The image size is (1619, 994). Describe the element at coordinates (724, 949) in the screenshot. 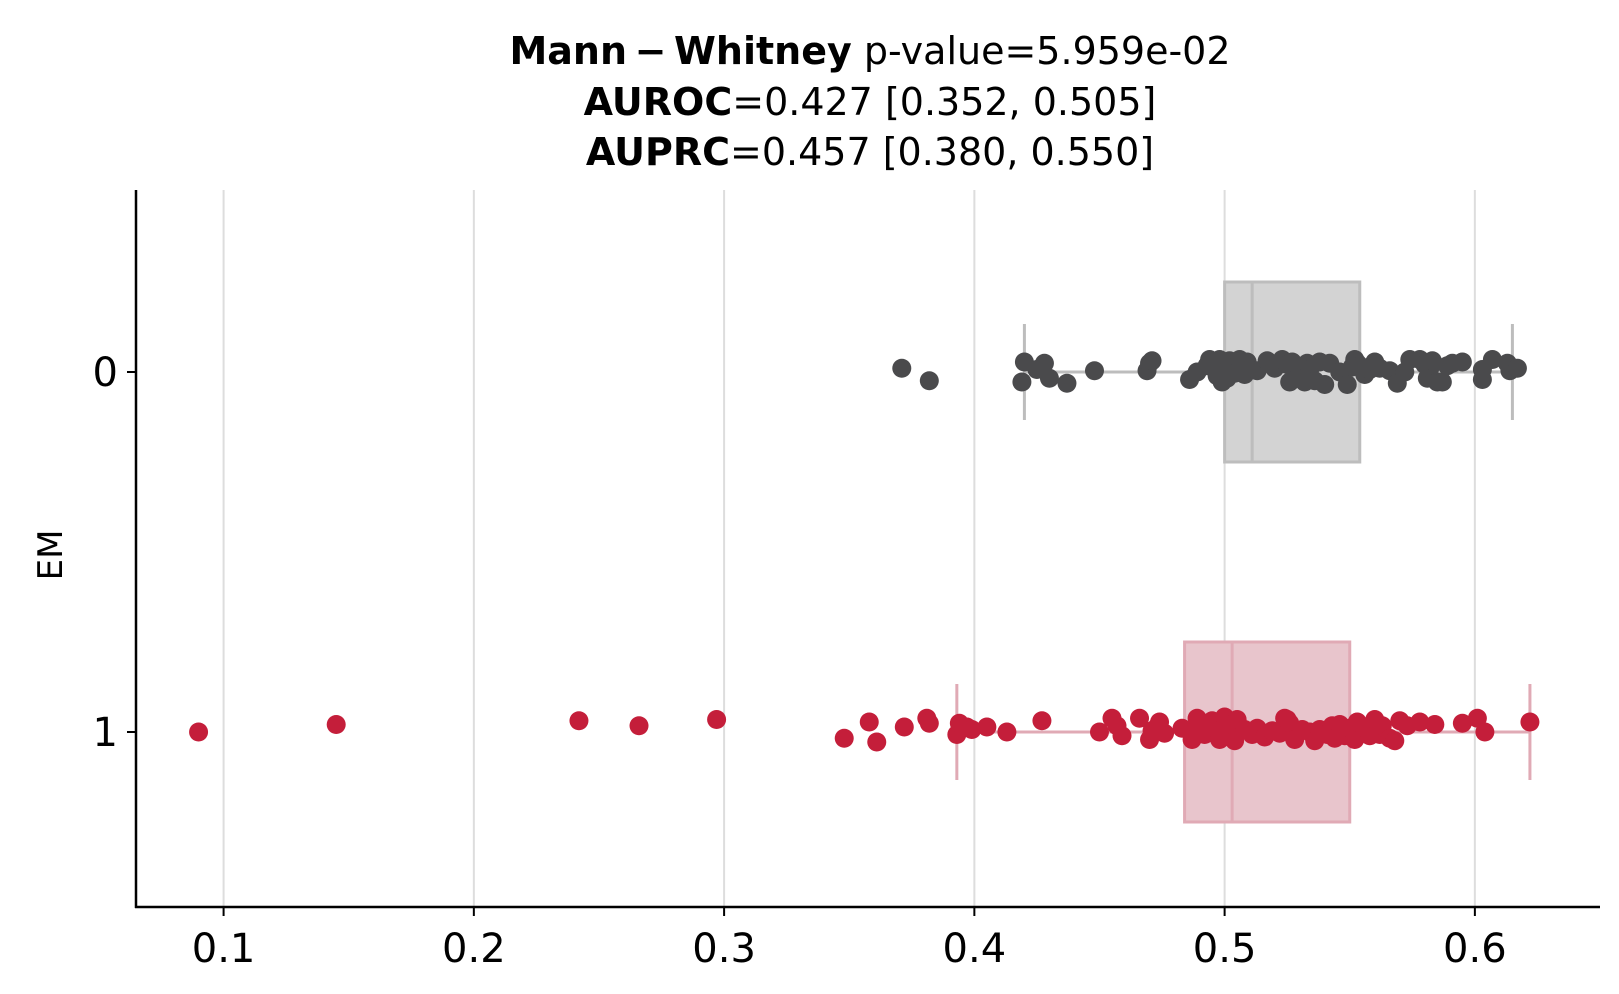

I see `x-tick-label: 0.3` at that location.